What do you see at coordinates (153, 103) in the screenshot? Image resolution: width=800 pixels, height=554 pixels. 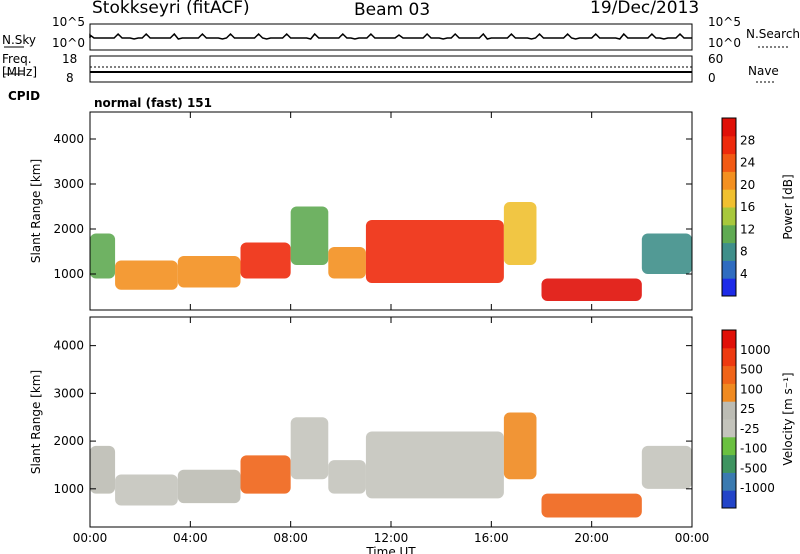 I see `cpid-value: normal (fast) 151` at bounding box center [153, 103].